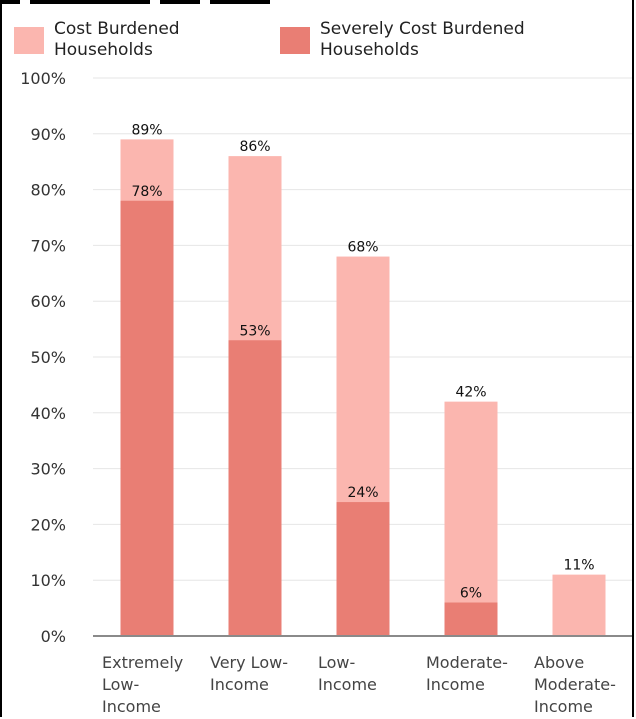  Describe the element at coordinates (470, 393) in the screenshot. I see `data-label-cost-burdened-3: 42%` at that location.